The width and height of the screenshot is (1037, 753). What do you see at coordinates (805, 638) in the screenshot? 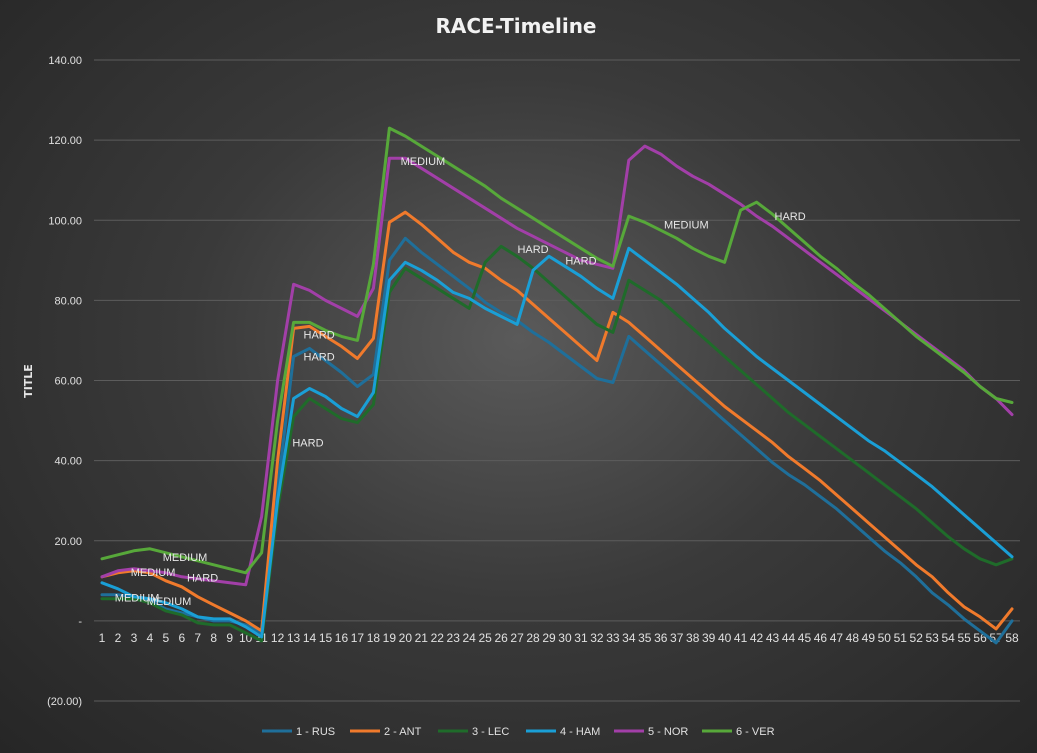
I see `x-tick-label: 45` at bounding box center [805, 638].